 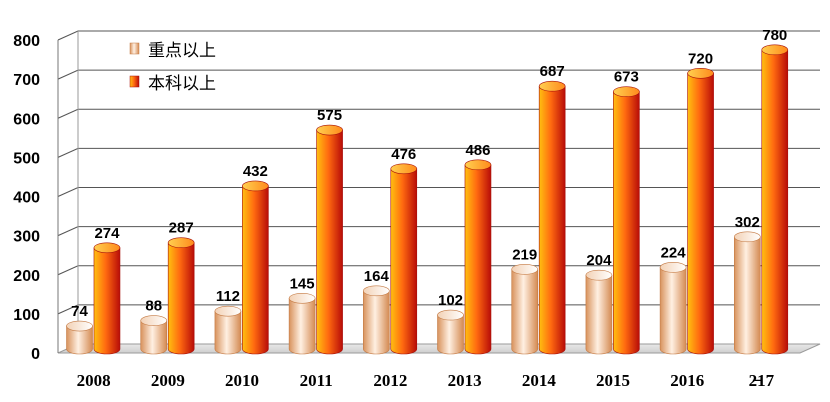 I want to click on data-label: 780, so click(x=774, y=35).